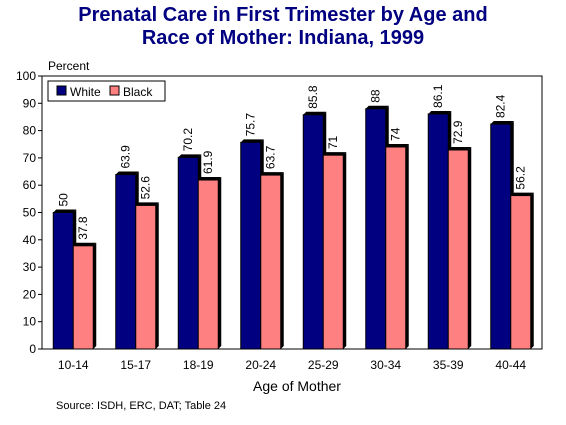  Describe the element at coordinates (83, 228) in the screenshot. I see `value-label-black: 37.8` at that location.